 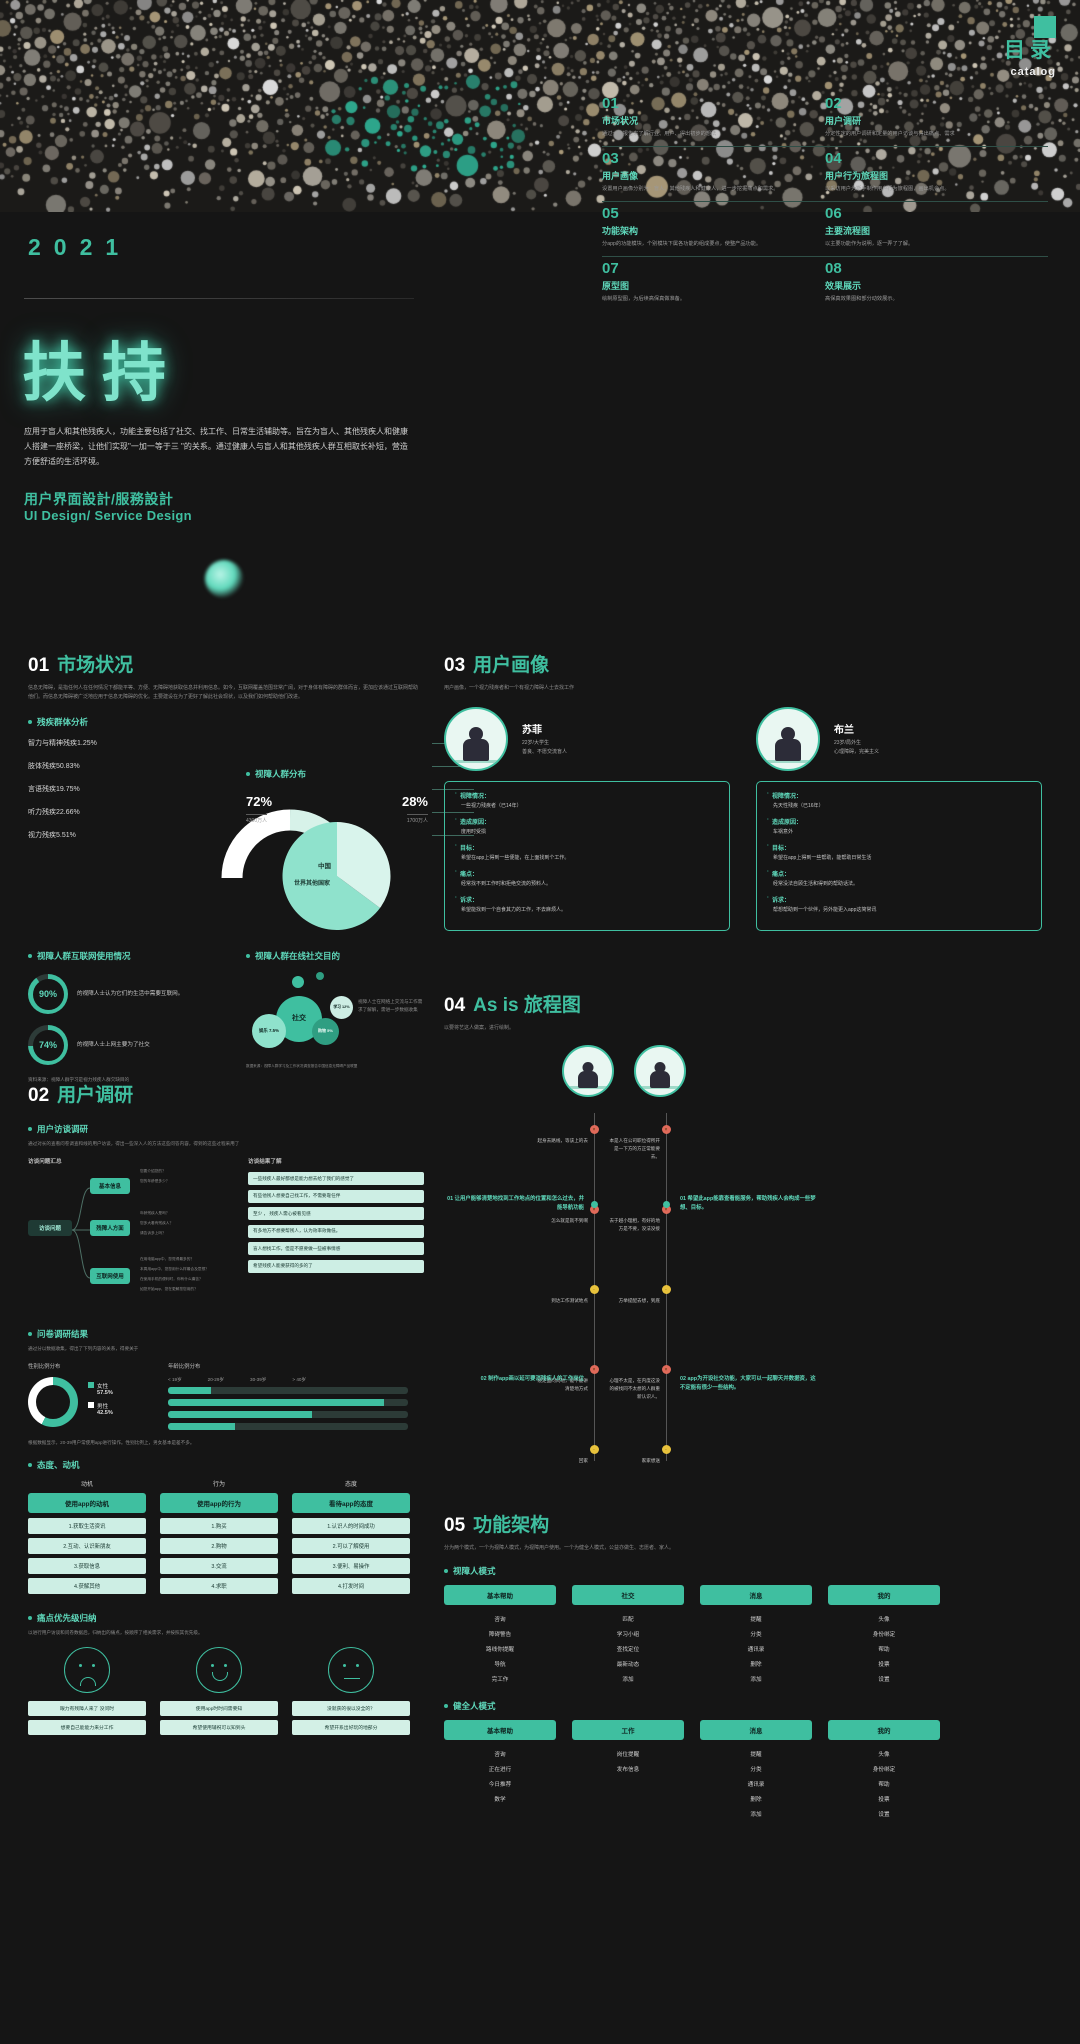 I want to click on attitude-item: 2.购物, so click(x=219, y=1546).